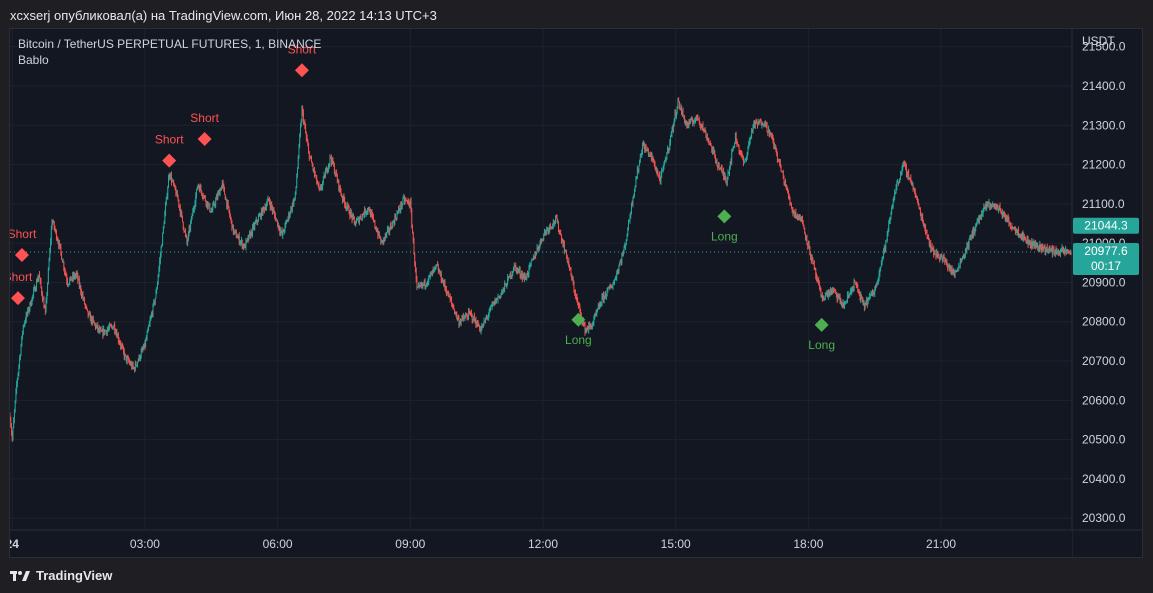  I want to click on indicator-name: Bablo, so click(33, 60).